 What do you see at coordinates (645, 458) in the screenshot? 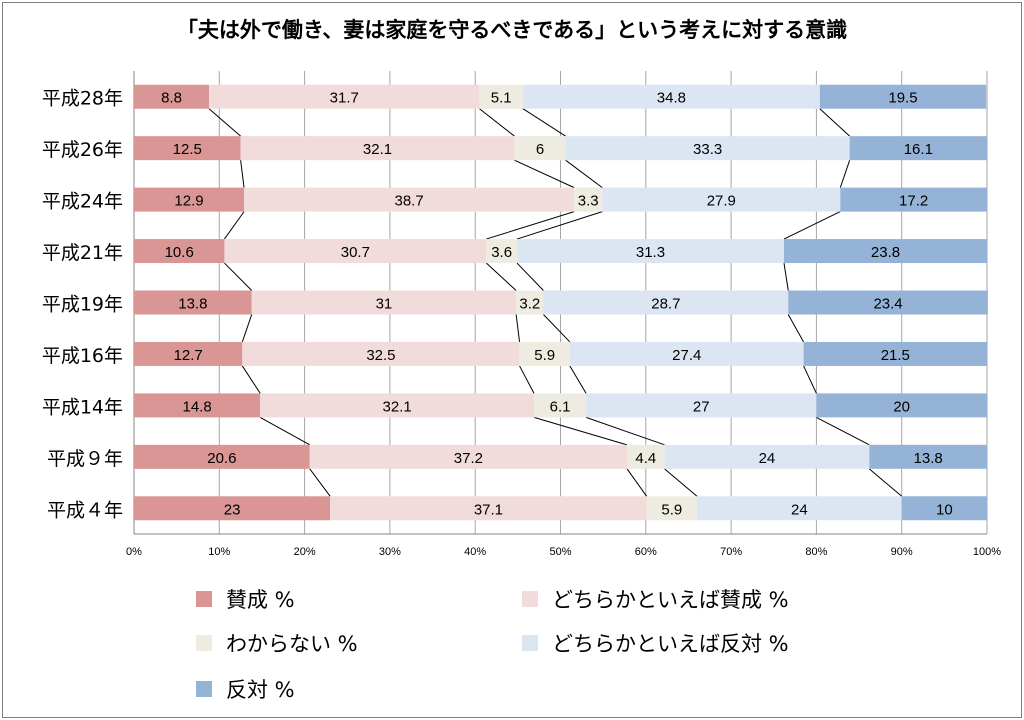
I see `data-label: 4.4` at bounding box center [645, 458].